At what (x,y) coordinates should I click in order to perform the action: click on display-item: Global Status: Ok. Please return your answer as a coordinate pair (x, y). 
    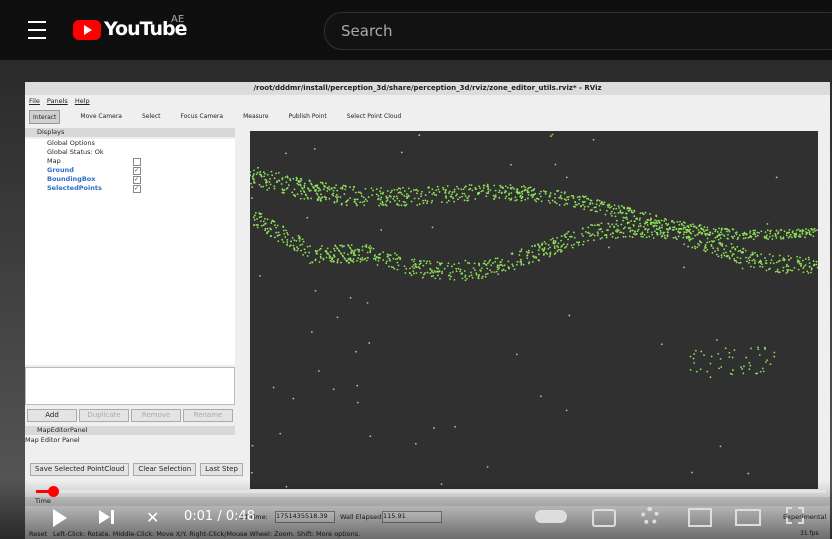
    Looking at the image, I should click on (130, 152).